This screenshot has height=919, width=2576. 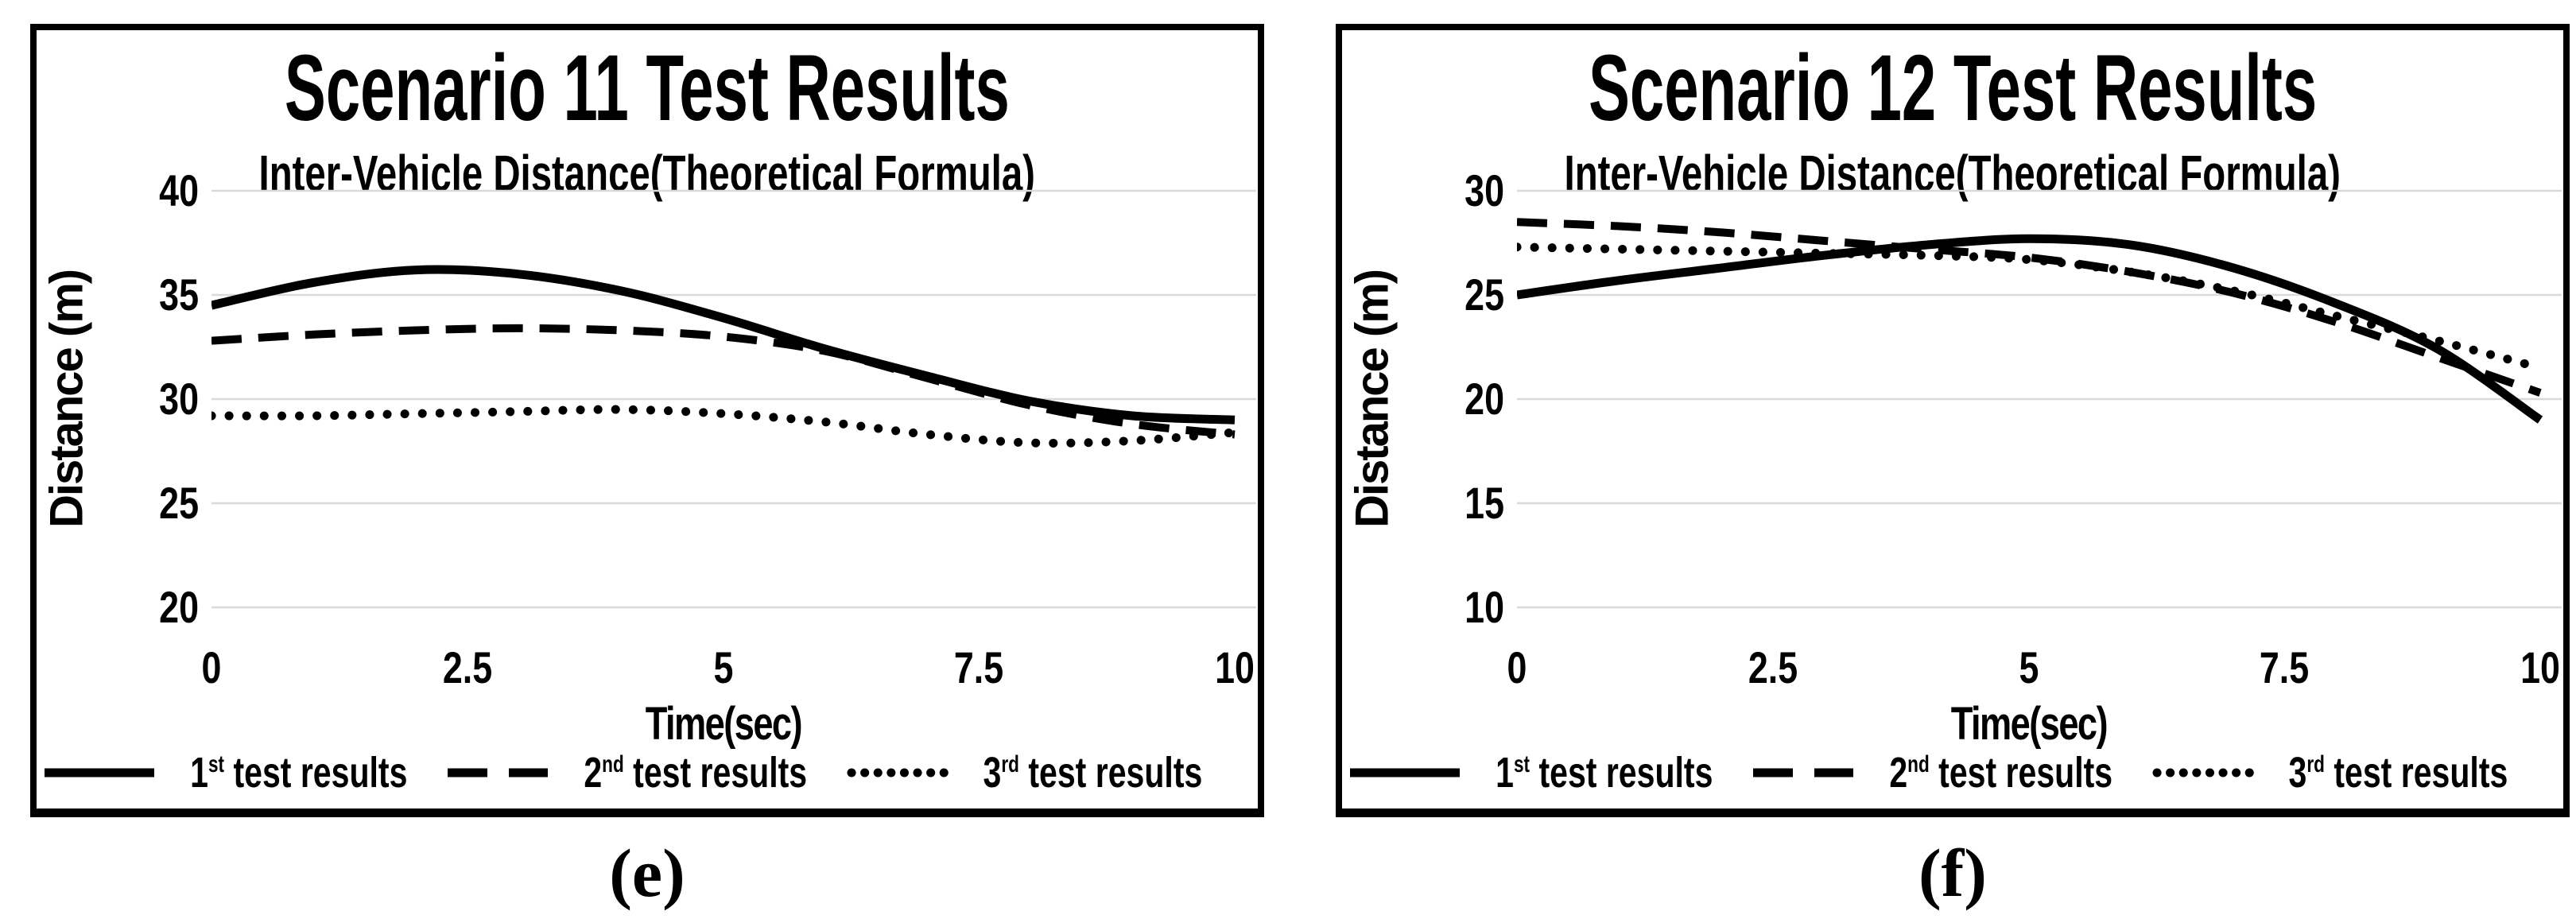 I want to click on chart-title-text: Scenario 12 Test Results, so click(x=1953, y=88).